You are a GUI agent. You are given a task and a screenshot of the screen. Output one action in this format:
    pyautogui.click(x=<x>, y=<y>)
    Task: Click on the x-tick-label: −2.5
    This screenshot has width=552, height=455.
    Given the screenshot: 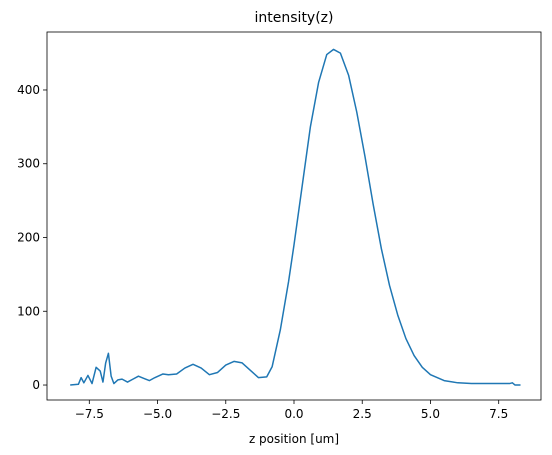 What is the action you would take?
    pyautogui.click(x=225, y=414)
    